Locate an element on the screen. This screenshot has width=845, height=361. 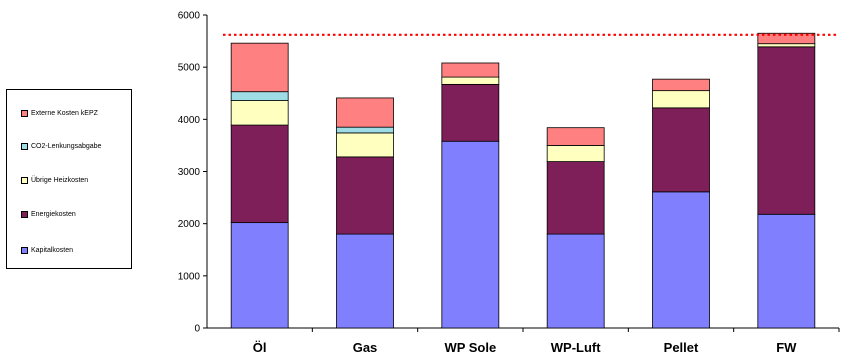
legend-label: CO2-Lenkungsabgabe is located at coordinates (66, 146).